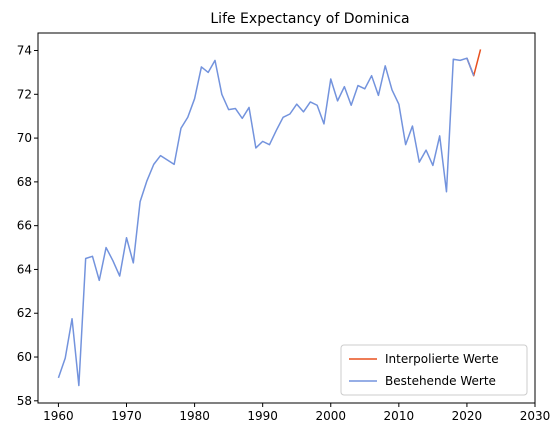  What do you see at coordinates (24, 138) in the screenshot?
I see `y-tick-label: 70` at bounding box center [24, 138].